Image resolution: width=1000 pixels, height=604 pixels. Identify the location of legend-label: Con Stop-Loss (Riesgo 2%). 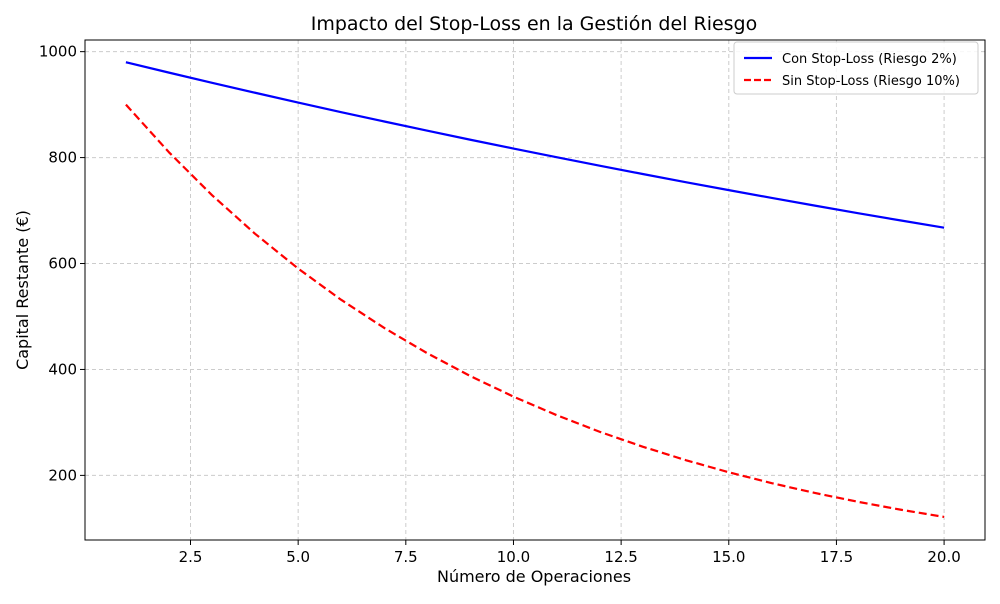
(869, 59).